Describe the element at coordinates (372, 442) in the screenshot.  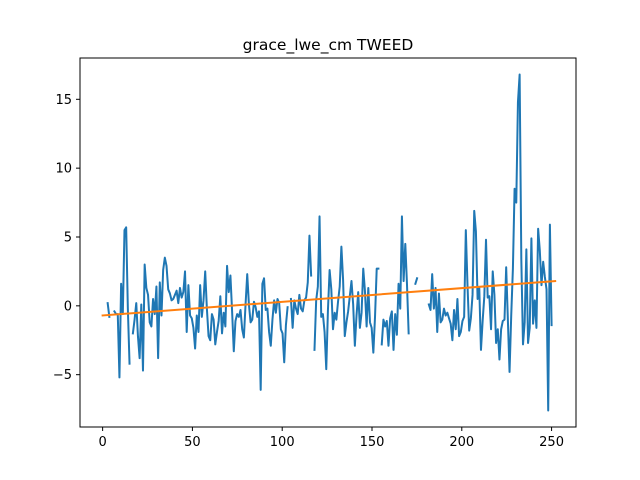
I see `x-tick-label: 150` at that location.